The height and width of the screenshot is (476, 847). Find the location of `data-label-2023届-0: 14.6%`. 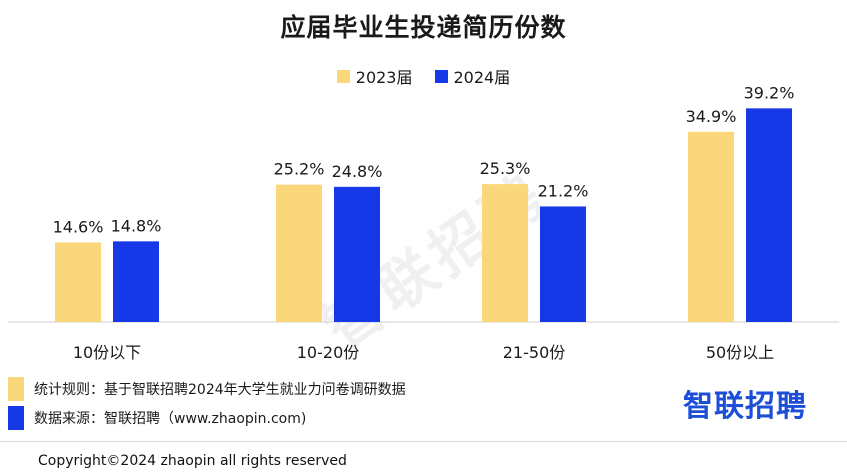

data-label-2023届-0: 14.6% is located at coordinates (78, 226).